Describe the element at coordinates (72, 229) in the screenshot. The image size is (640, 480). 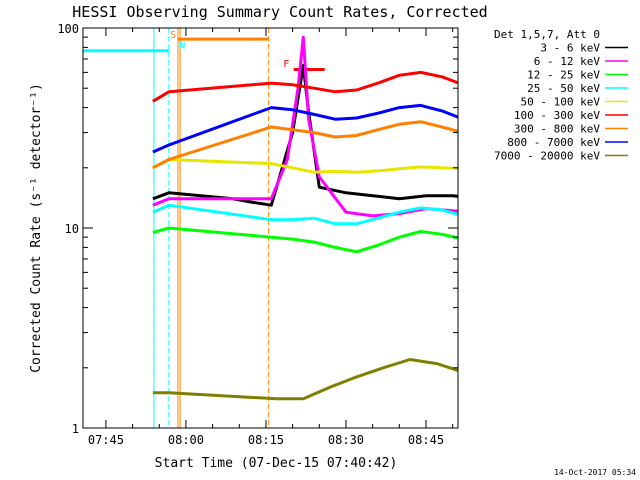
I see `y-tick-label-1: 10` at that location.